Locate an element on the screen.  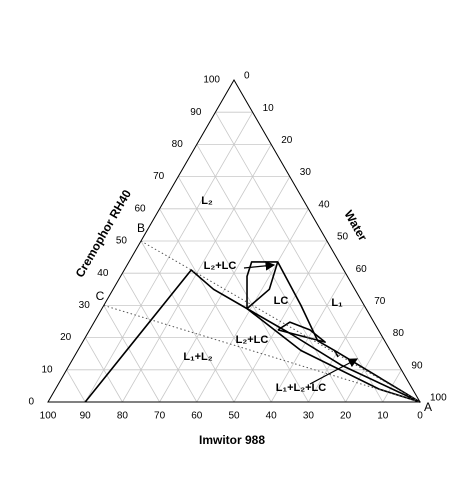
corner-label: C is located at coordinates (100, 296).